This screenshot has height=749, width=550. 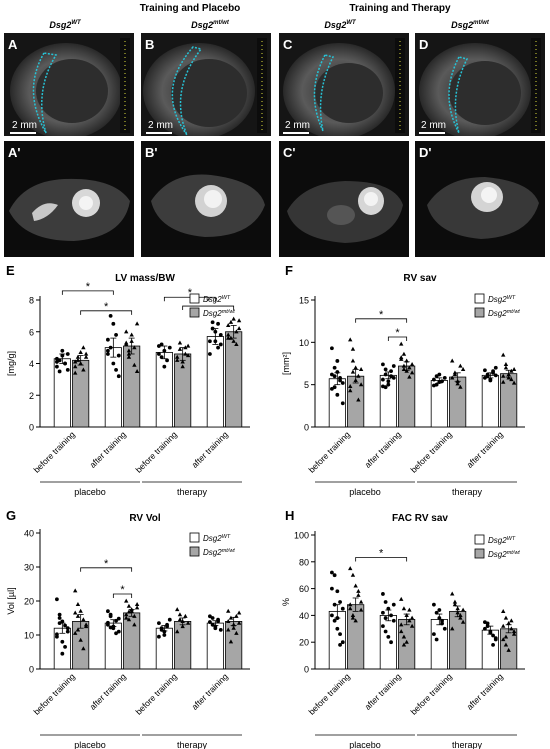 What do you see at coordinates (288, 44) in the screenshot?
I see `echo-panel-letter-c: C` at bounding box center [288, 44].